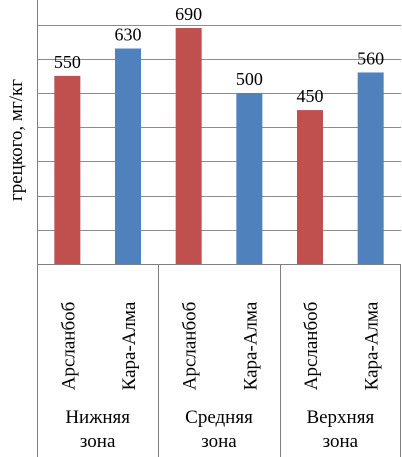 The image size is (402, 457). Describe the element at coordinates (310, 96) in the screenshot. I see `data-label: 450` at that location.